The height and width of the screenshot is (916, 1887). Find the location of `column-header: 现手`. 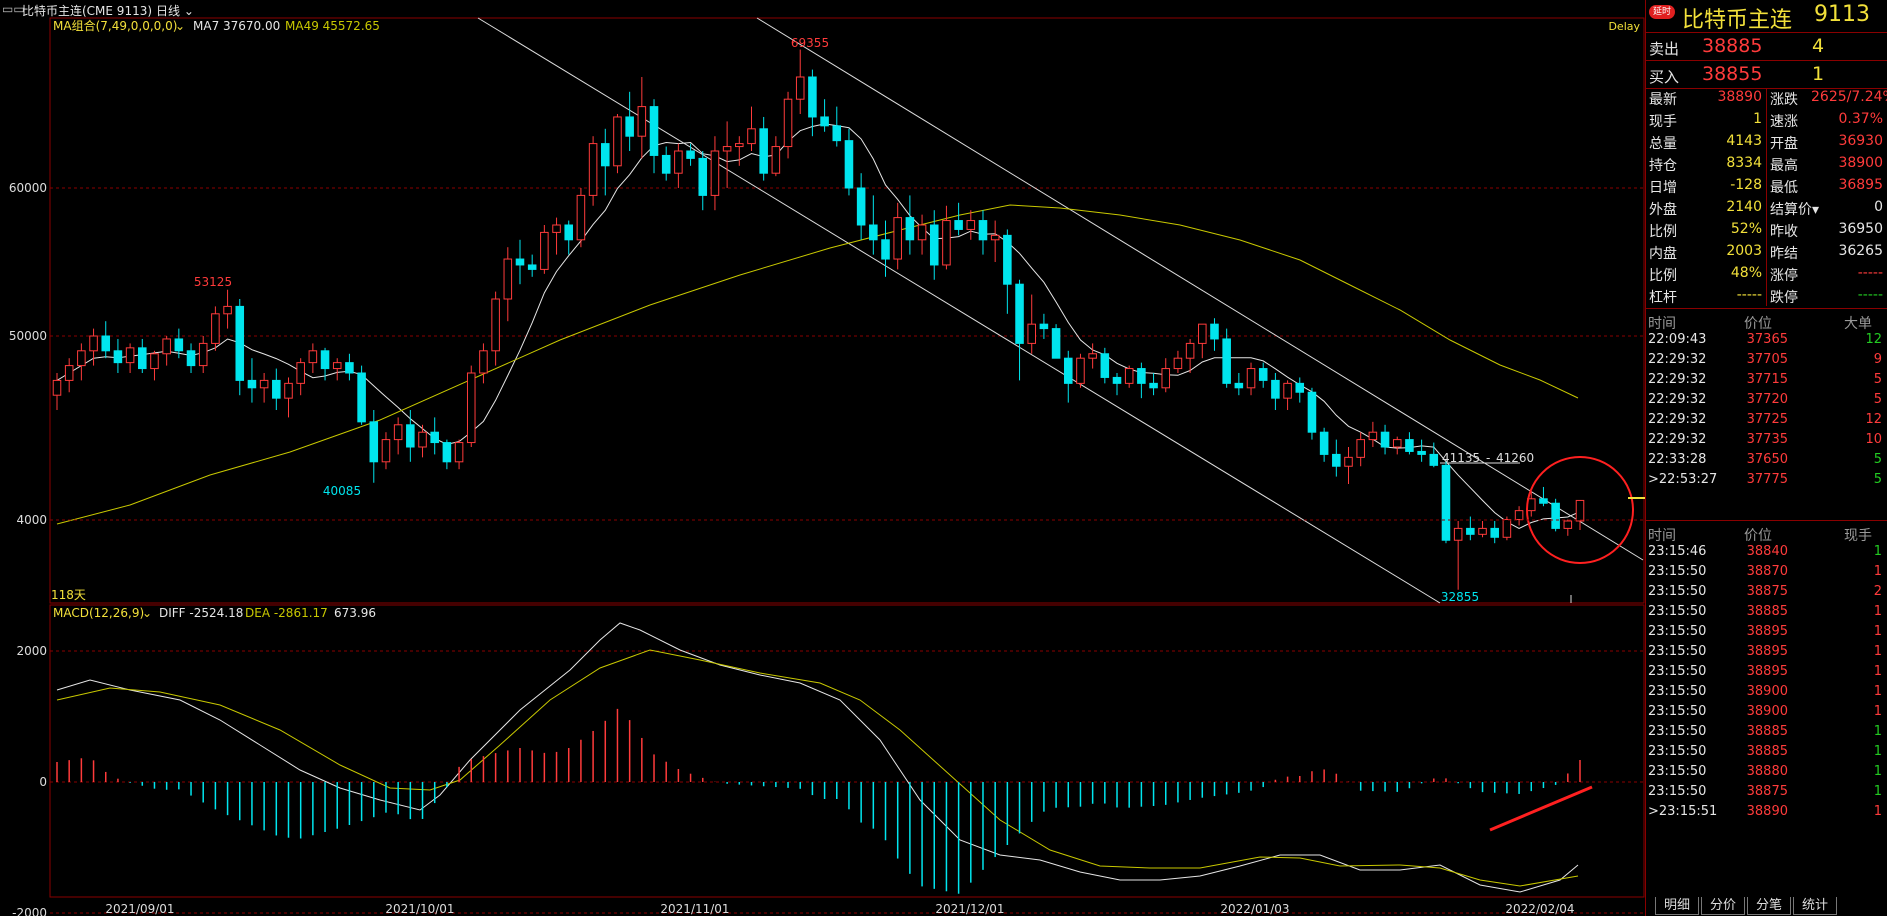

column-header: 现手 is located at coordinates (1858, 536).